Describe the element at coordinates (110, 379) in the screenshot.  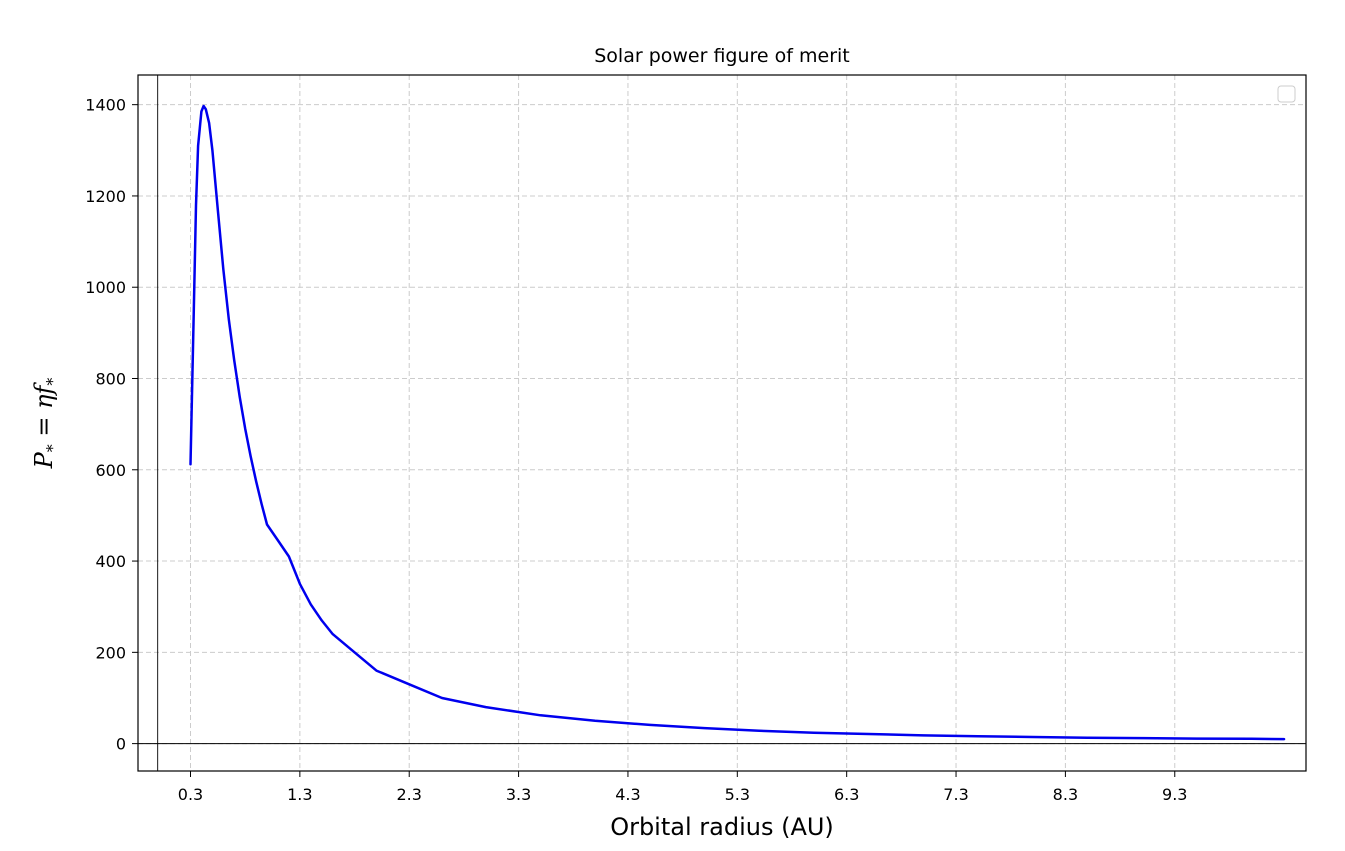
I see `y-tick-label: 800` at that location.